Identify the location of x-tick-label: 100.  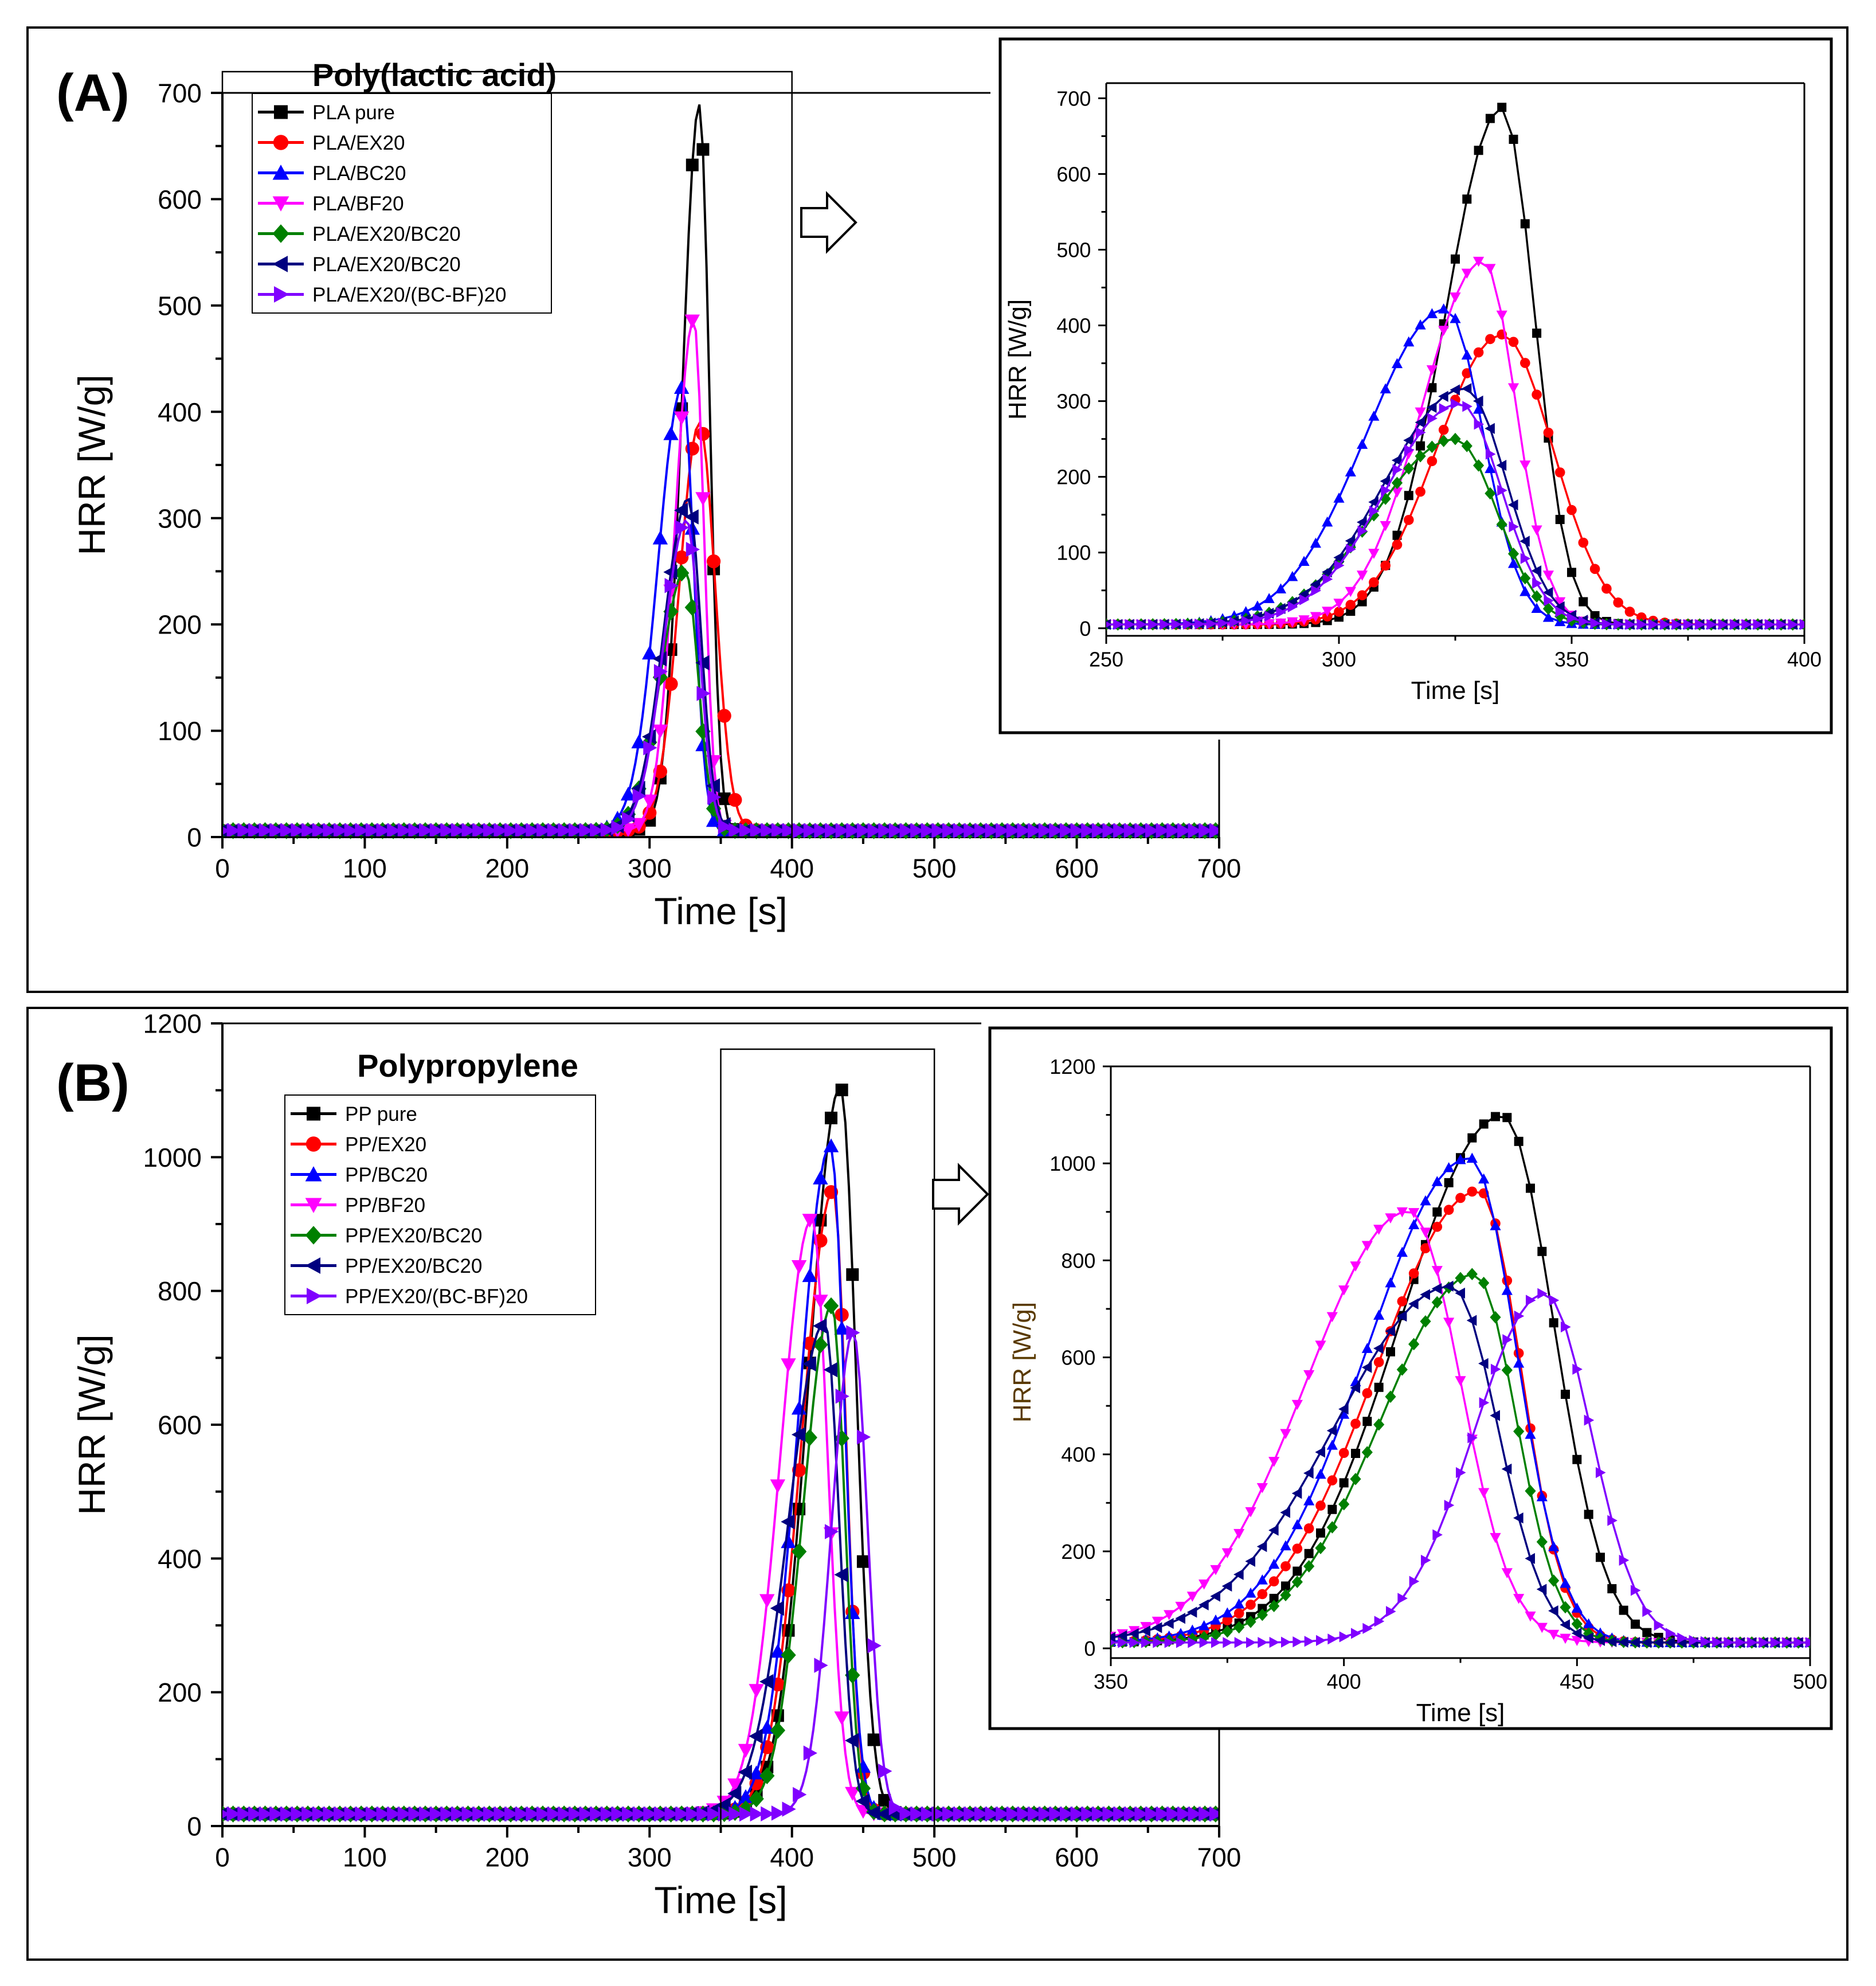
(365, 1857).